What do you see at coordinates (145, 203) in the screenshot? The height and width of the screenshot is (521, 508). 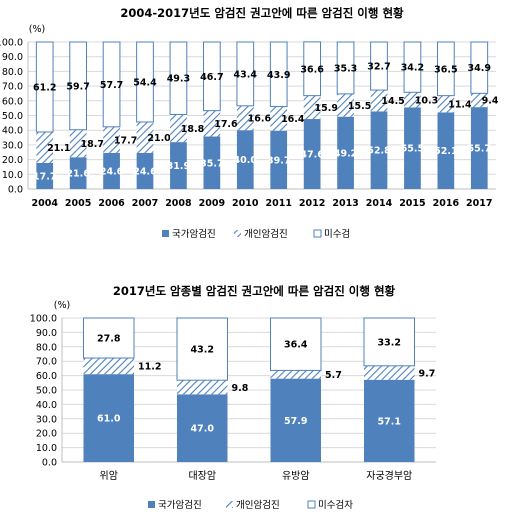 I see `x-tick-label: 2007` at bounding box center [145, 203].